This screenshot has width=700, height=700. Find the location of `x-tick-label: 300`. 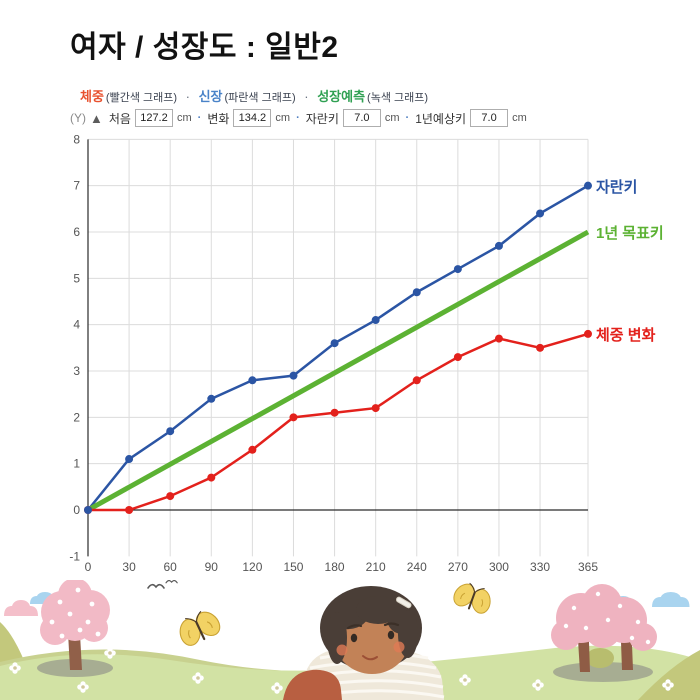

x-tick-label: 300 is located at coordinates (499, 567).